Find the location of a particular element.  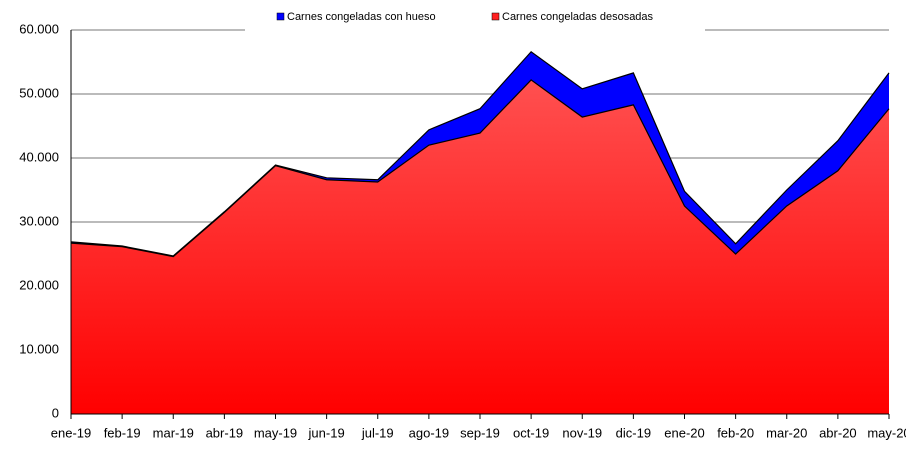

legend-label: Carnes congeladas con hueso is located at coordinates (361, 17).